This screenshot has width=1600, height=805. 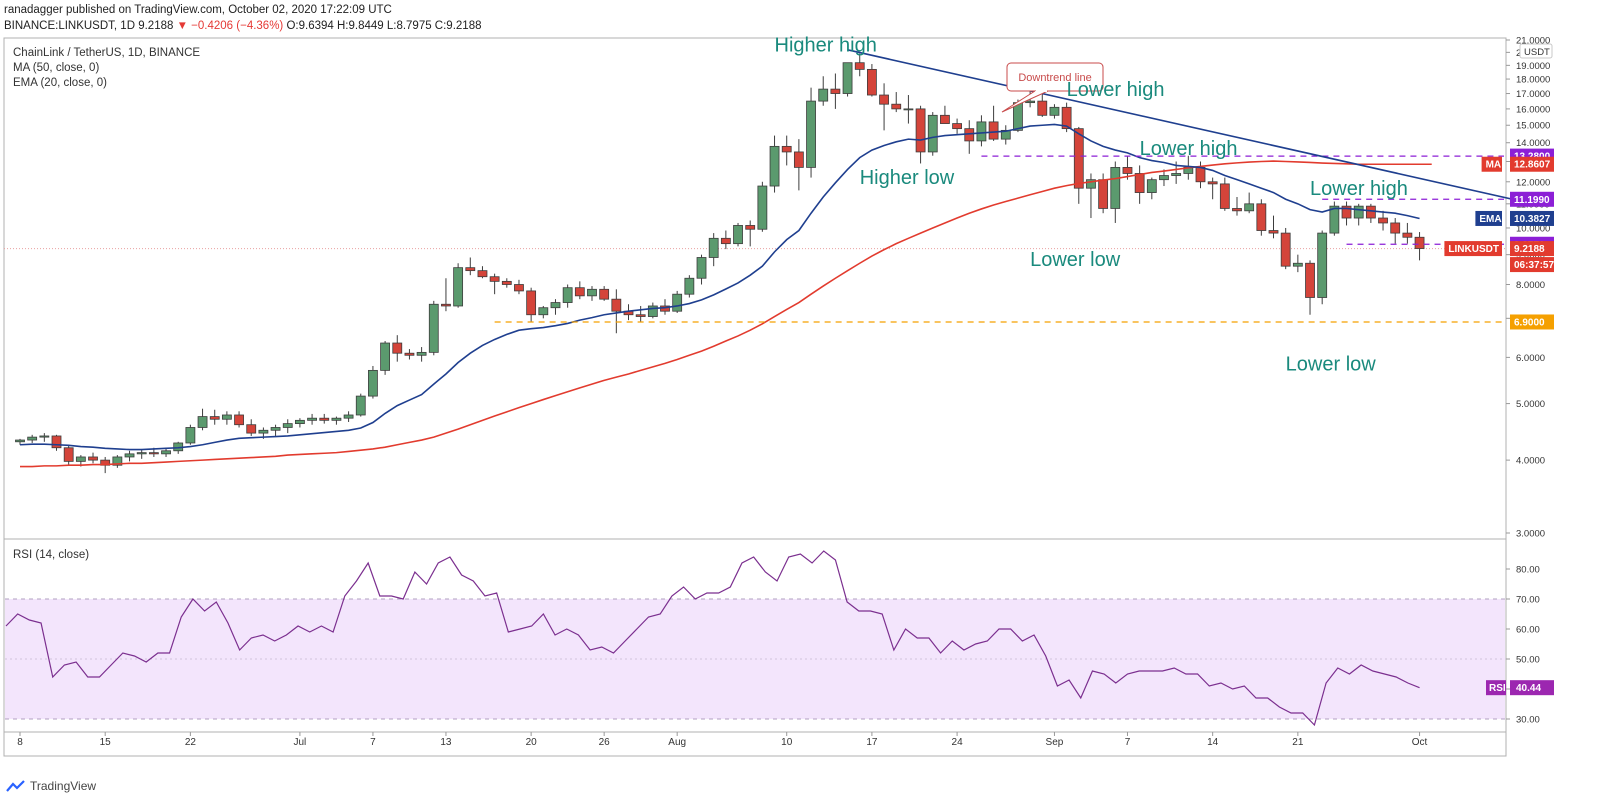 What do you see at coordinates (1533, 228) in the screenshot?
I see `price-tick-label: 10.0000` at bounding box center [1533, 228].